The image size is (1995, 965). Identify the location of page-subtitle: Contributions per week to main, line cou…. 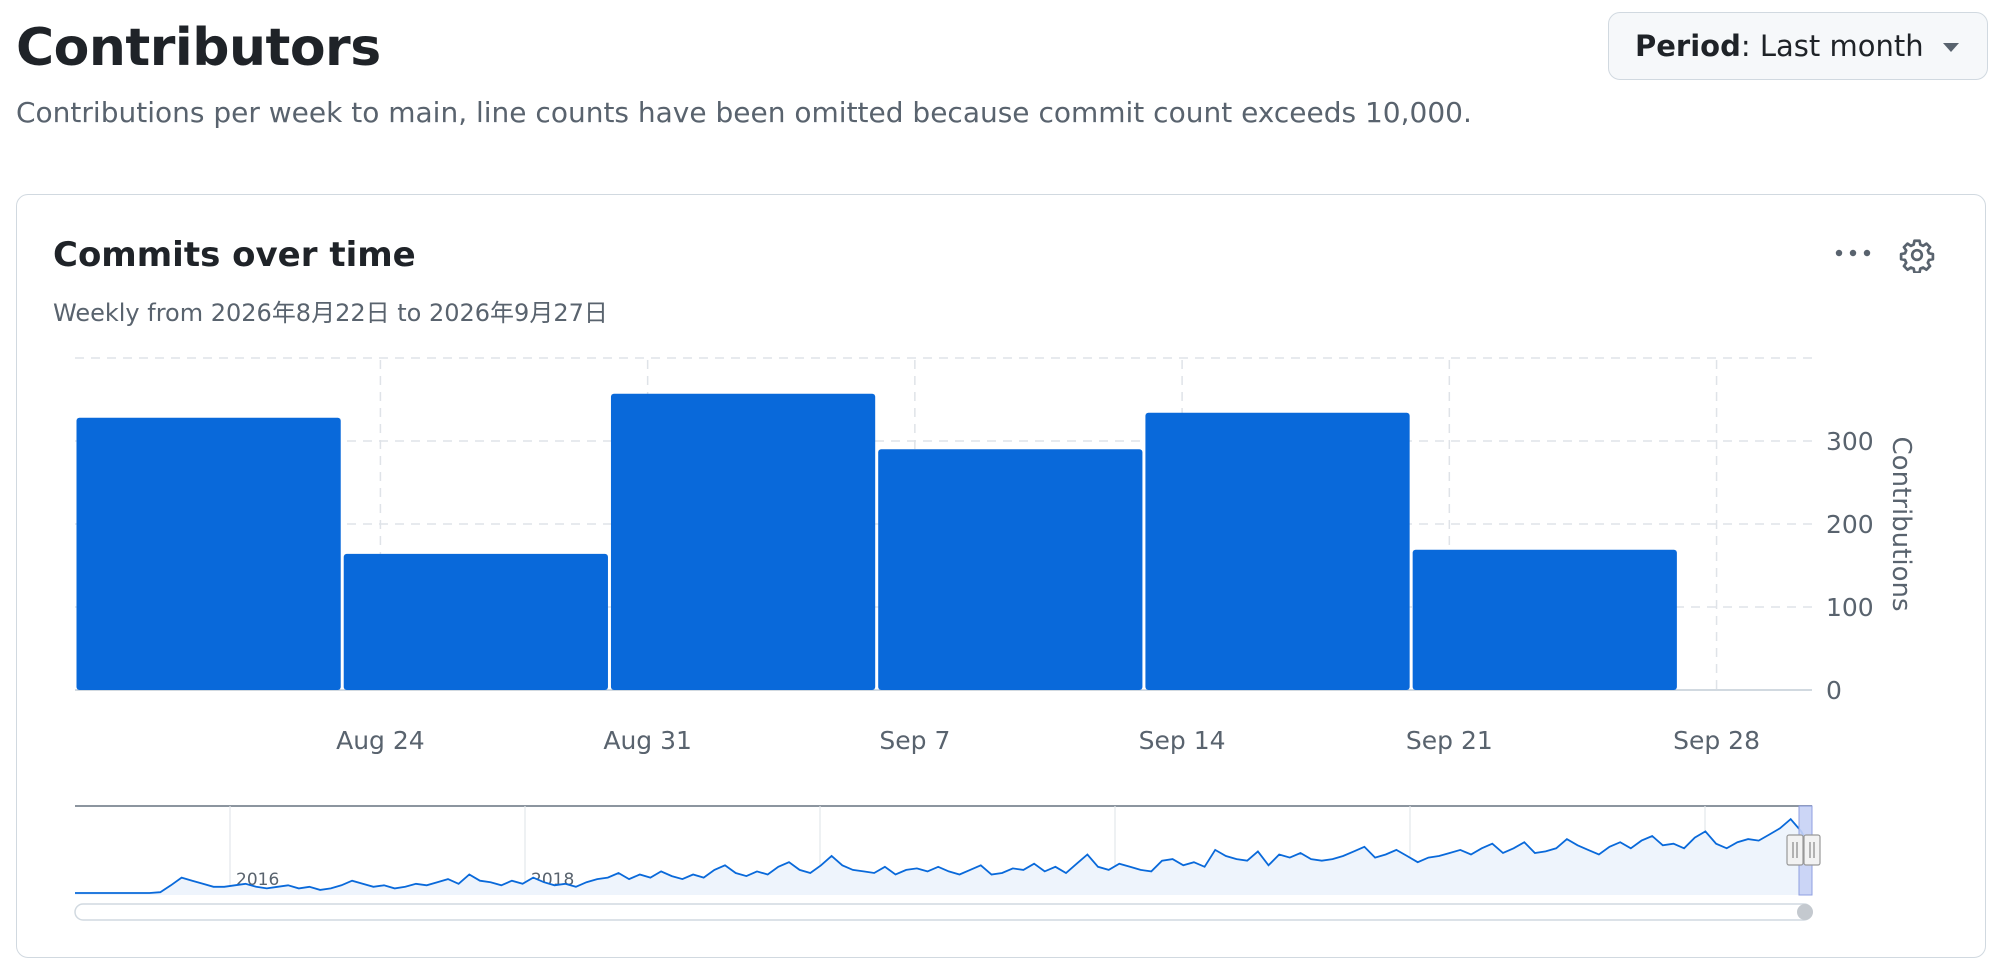
(744, 112).